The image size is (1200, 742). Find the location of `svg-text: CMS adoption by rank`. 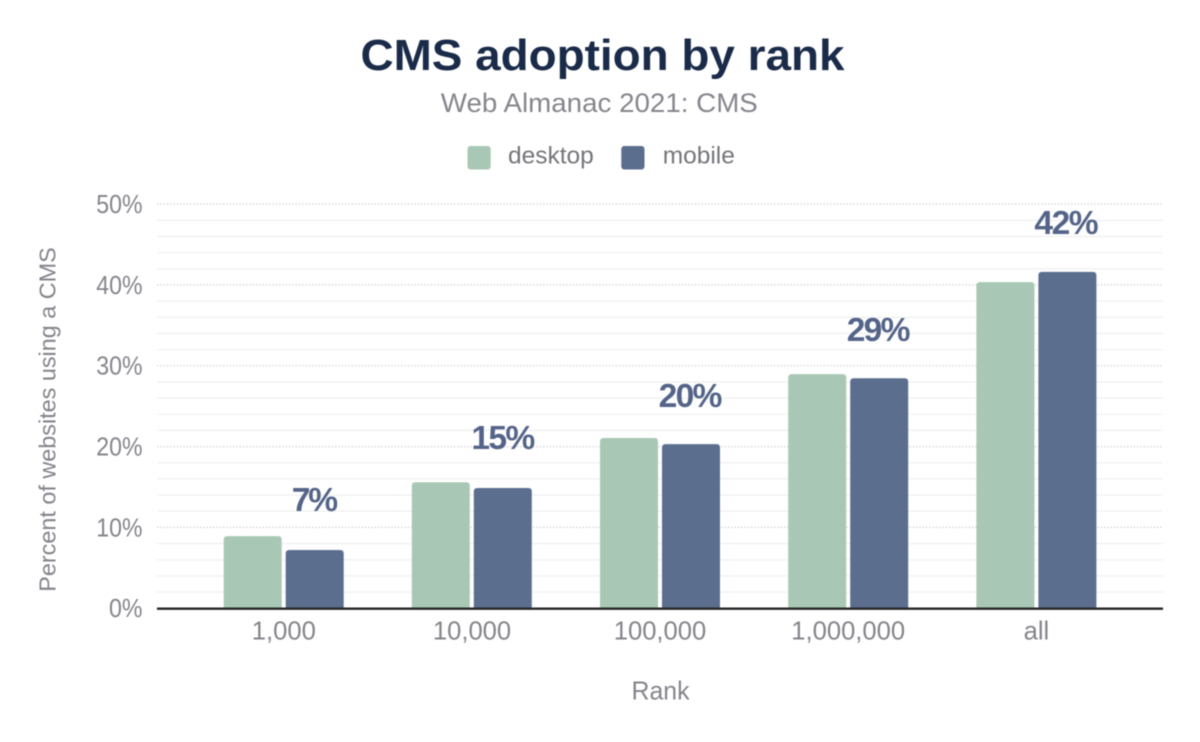

svg-text: CMS adoption by rank is located at coordinates (603, 56).